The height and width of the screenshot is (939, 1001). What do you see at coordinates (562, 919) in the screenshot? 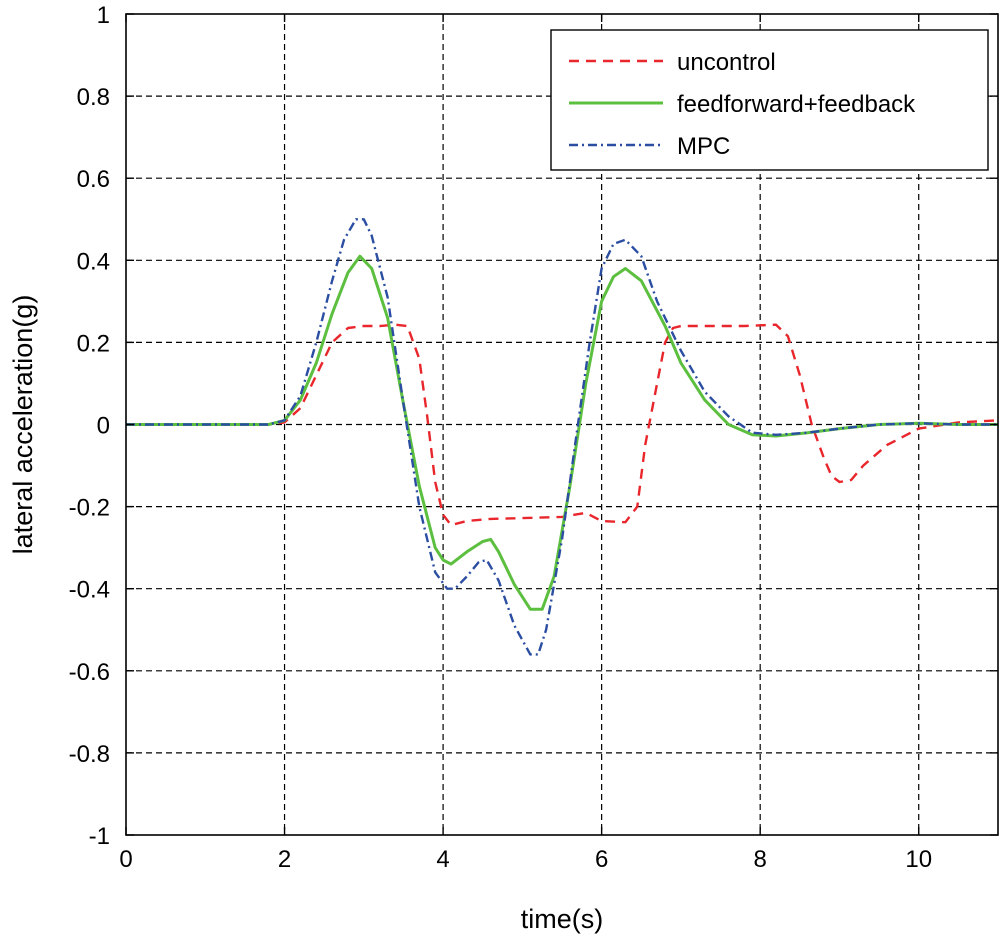
I see `x-axis-label: time(s)` at bounding box center [562, 919].